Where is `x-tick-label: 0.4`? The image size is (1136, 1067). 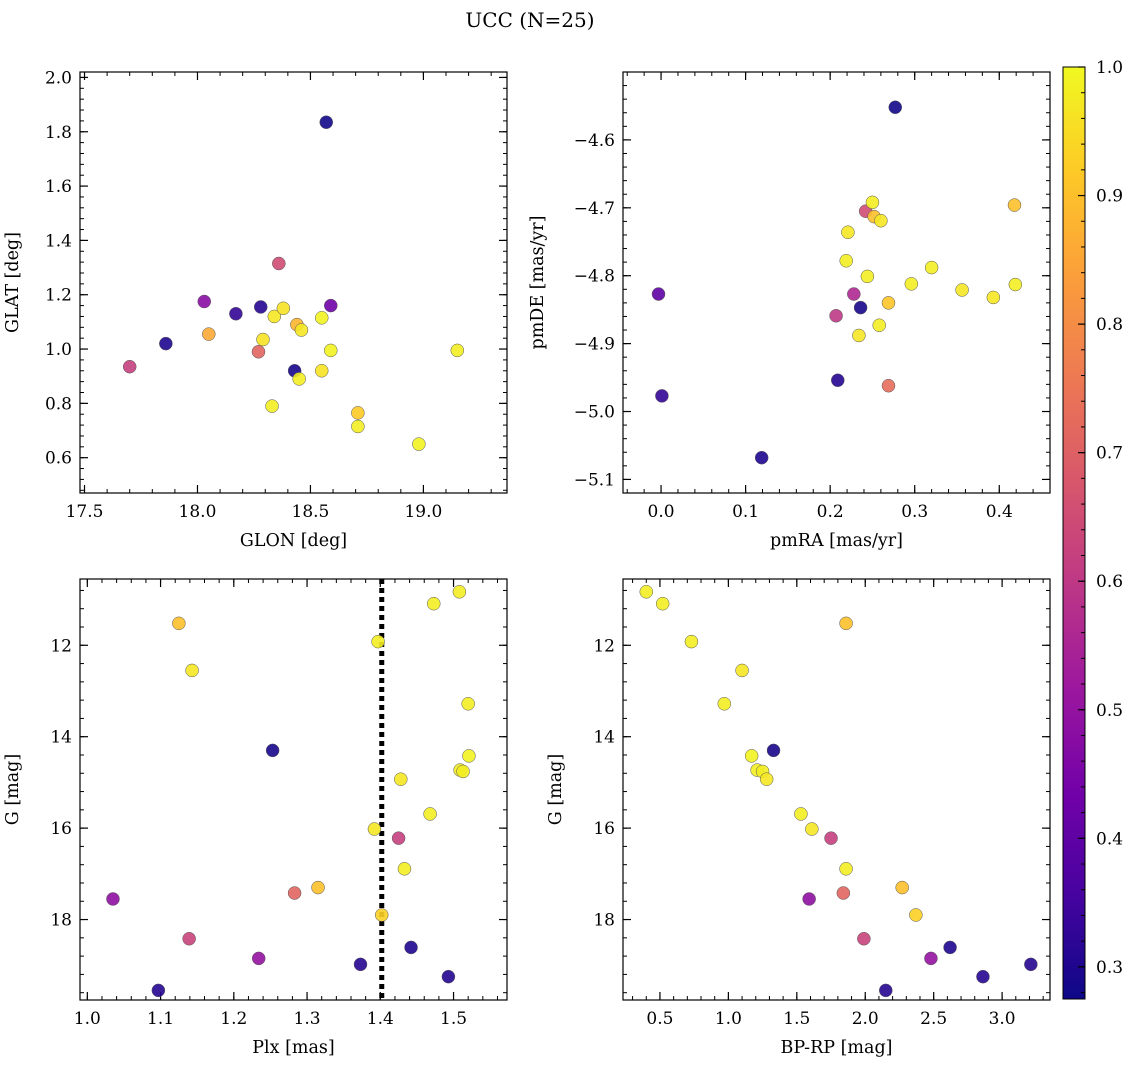
x-tick-label: 0.4 is located at coordinates (999, 512).